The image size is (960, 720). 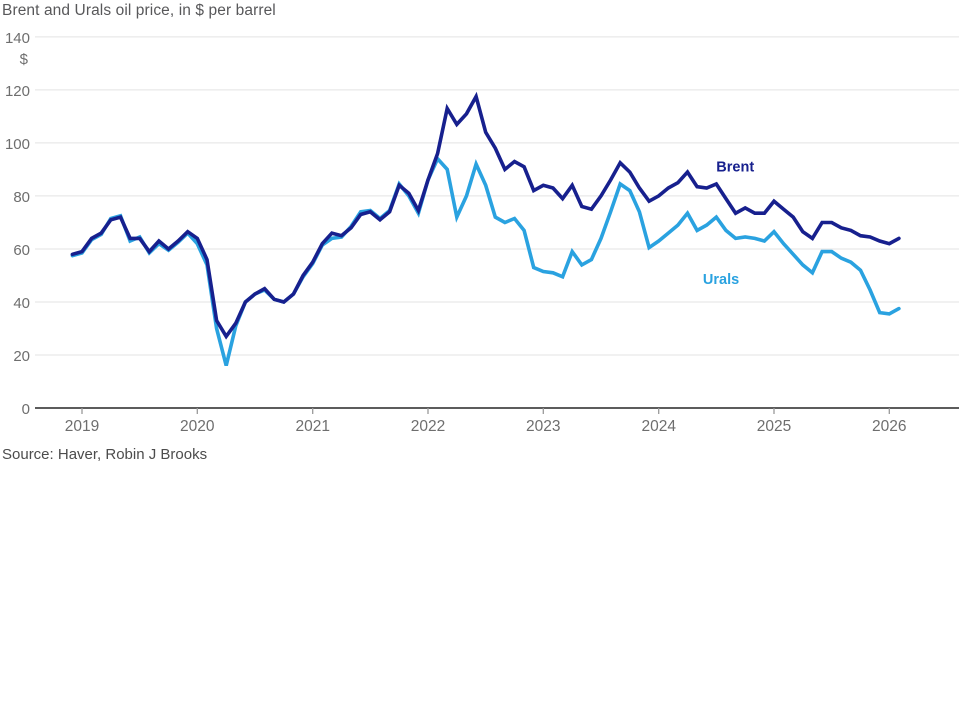 What do you see at coordinates (658, 426) in the screenshot?
I see `x-tick-label: 2024` at bounding box center [658, 426].